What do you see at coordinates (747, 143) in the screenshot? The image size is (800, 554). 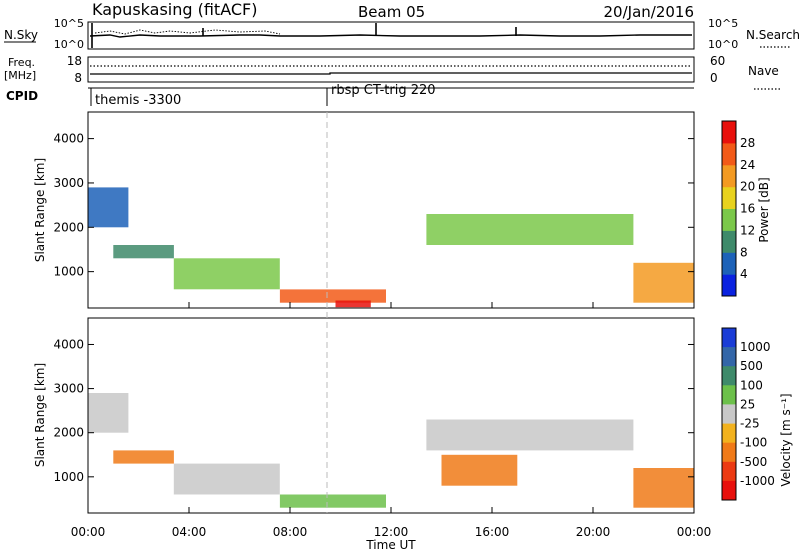 I see `colorbar-tick-label: 28` at bounding box center [747, 143].